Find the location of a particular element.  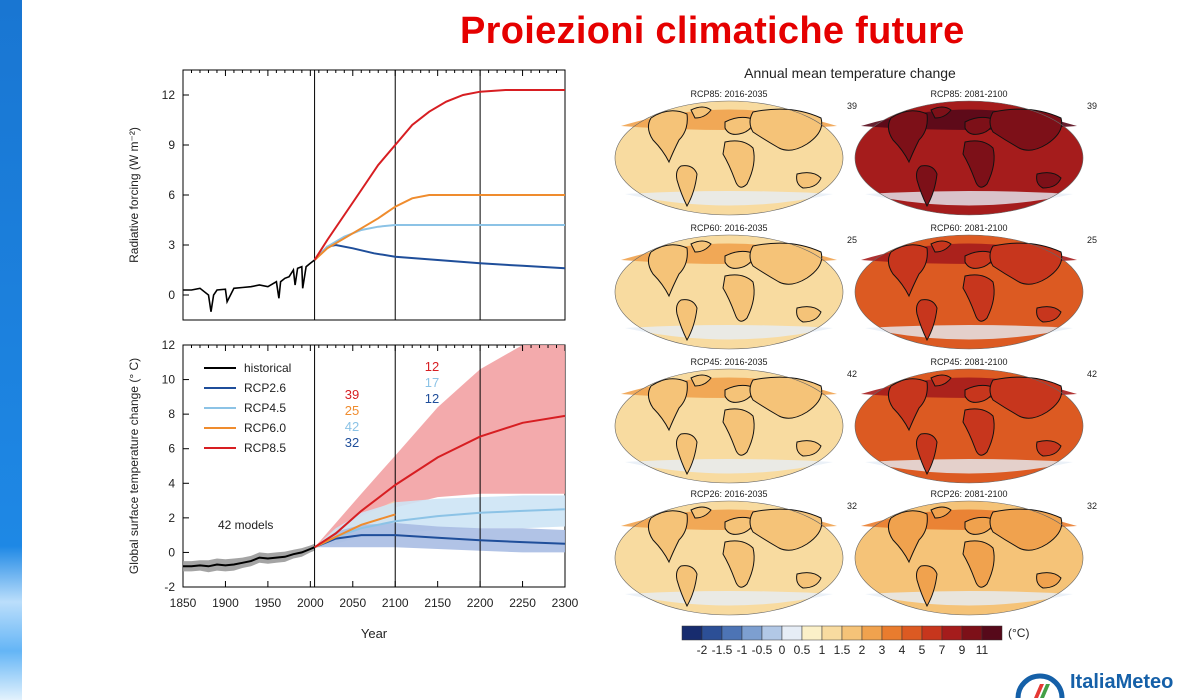

models-annotation: 42 models is located at coordinates (245, 525).